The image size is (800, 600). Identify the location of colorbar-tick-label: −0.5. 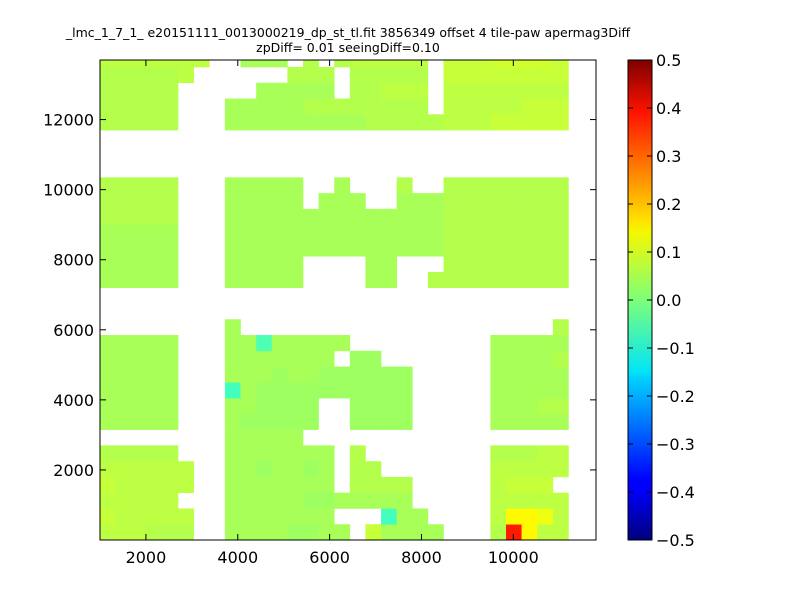
(675, 540).